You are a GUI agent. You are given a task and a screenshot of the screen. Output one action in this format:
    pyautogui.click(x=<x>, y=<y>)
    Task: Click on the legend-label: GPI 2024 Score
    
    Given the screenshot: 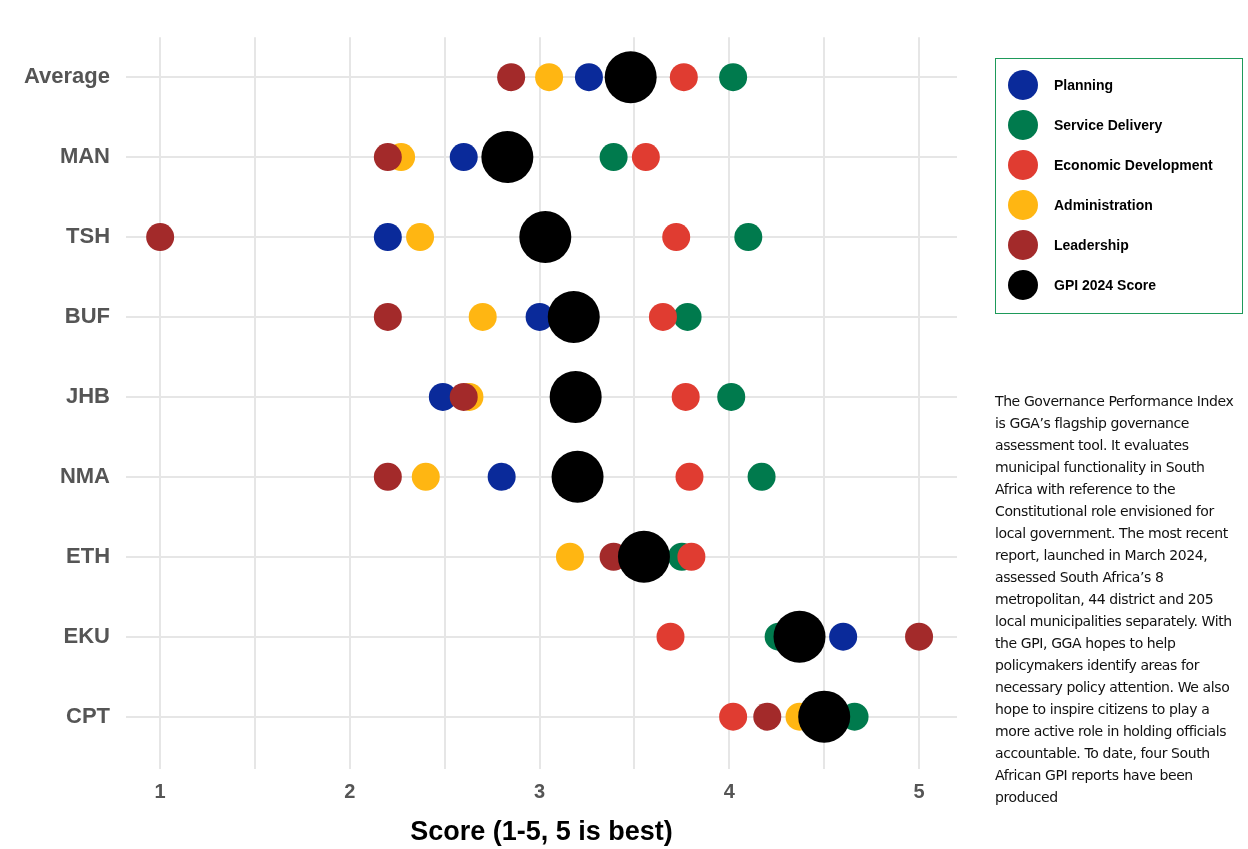 What is the action you would take?
    pyautogui.click(x=1105, y=285)
    